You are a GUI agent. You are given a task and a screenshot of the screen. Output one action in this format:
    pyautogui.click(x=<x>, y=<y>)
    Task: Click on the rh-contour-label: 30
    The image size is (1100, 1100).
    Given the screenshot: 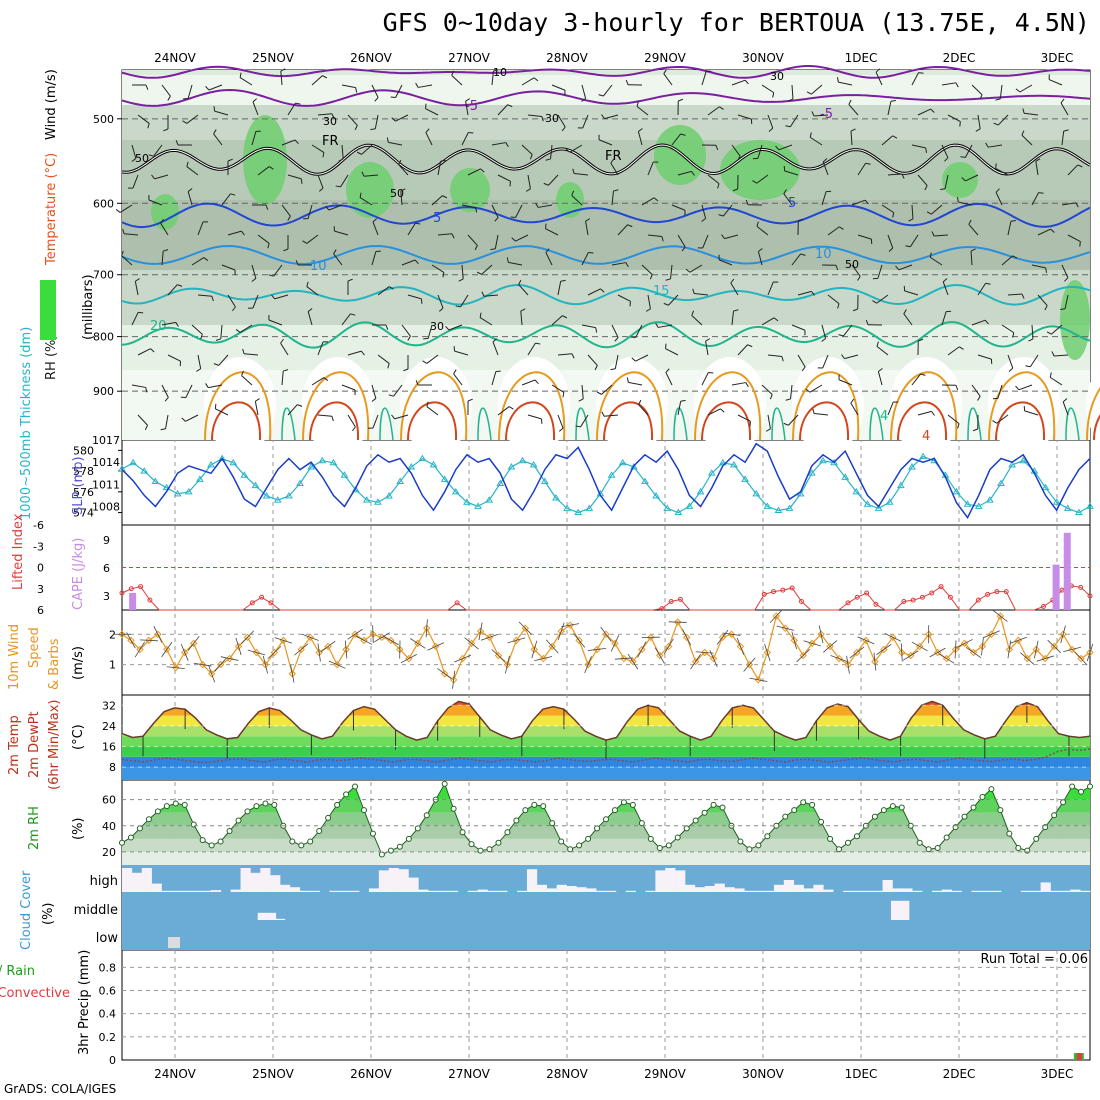 What is the action you would take?
    pyautogui.click(x=552, y=118)
    